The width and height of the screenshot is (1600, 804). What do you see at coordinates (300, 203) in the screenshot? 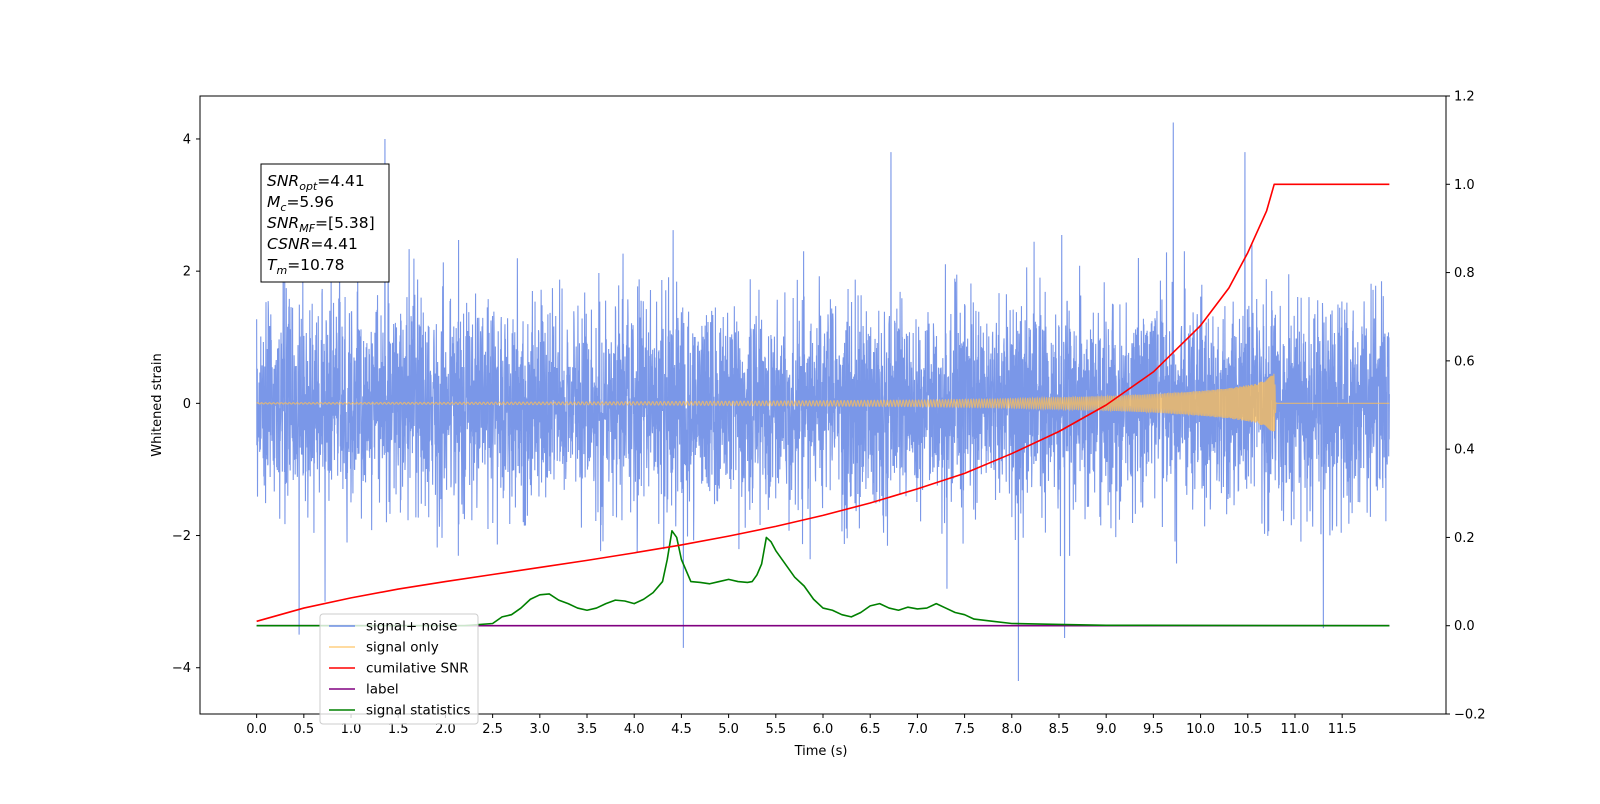
I see `annotation-line: Mc=5.96` at bounding box center [300, 203].